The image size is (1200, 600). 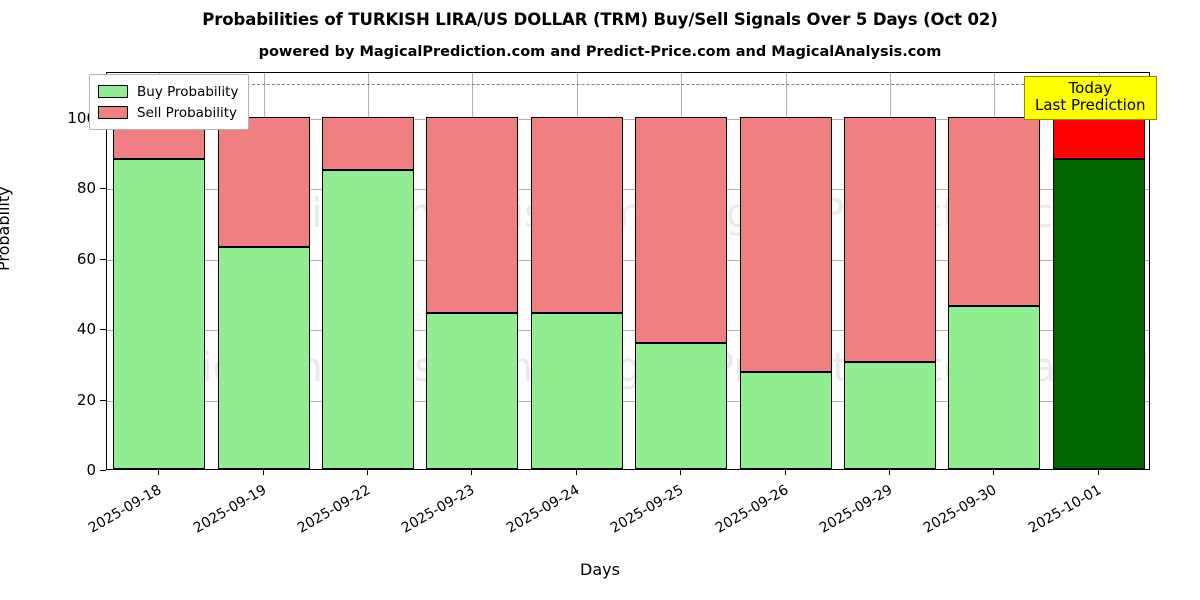 What do you see at coordinates (125, 509) in the screenshot?
I see `x-axis-tick-label: 2025-09-18` at bounding box center [125, 509].